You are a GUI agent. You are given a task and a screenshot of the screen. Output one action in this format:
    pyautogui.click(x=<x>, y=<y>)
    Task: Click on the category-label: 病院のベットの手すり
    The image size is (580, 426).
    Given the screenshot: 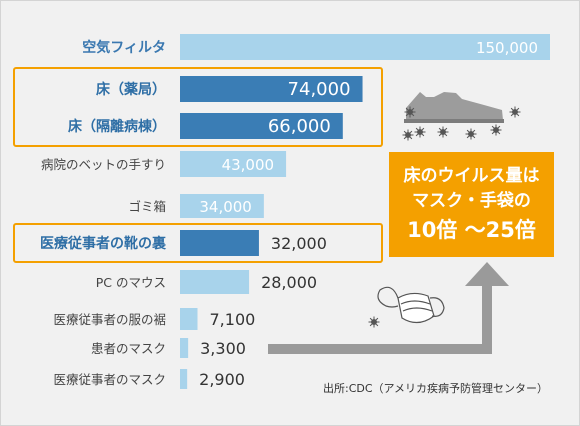 What is the action you would take?
    pyautogui.click(x=103, y=164)
    